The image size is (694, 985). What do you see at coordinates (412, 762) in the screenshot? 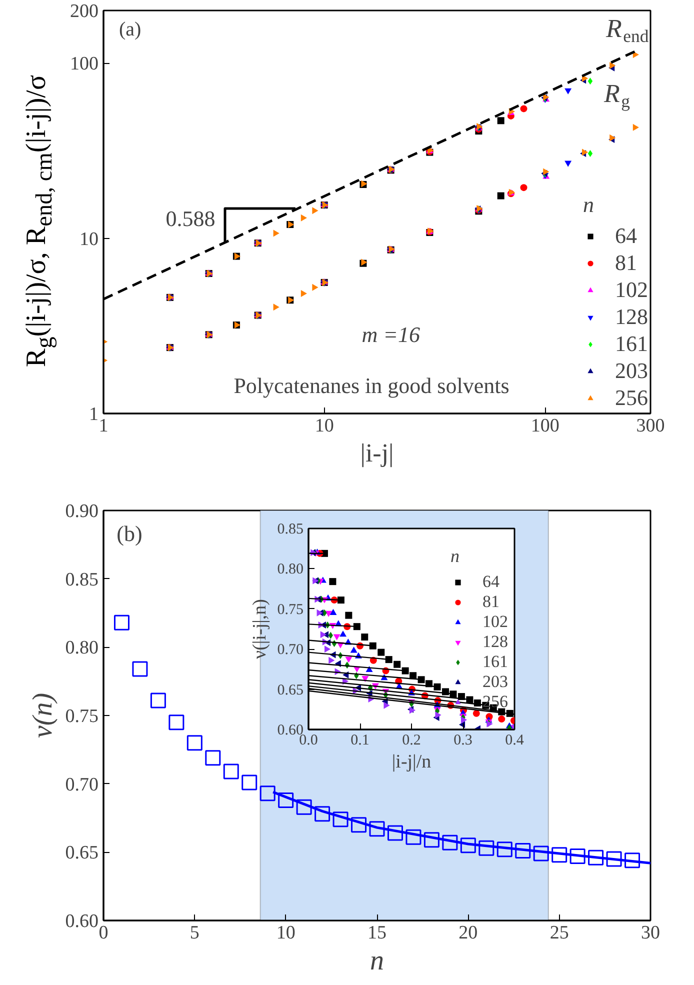
I see `x-axis-title: |i-j|/n` at bounding box center [412, 762].